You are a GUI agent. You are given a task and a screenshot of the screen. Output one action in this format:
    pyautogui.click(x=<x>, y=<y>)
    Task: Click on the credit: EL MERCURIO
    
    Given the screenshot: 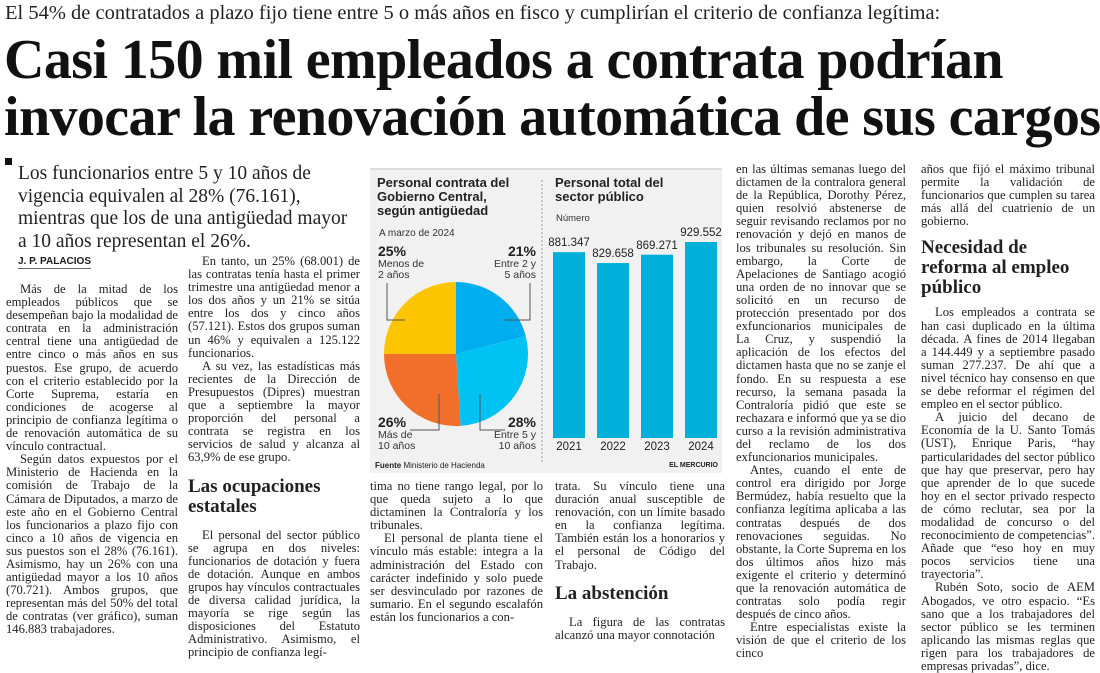 What is the action you would take?
    pyautogui.click(x=693, y=465)
    